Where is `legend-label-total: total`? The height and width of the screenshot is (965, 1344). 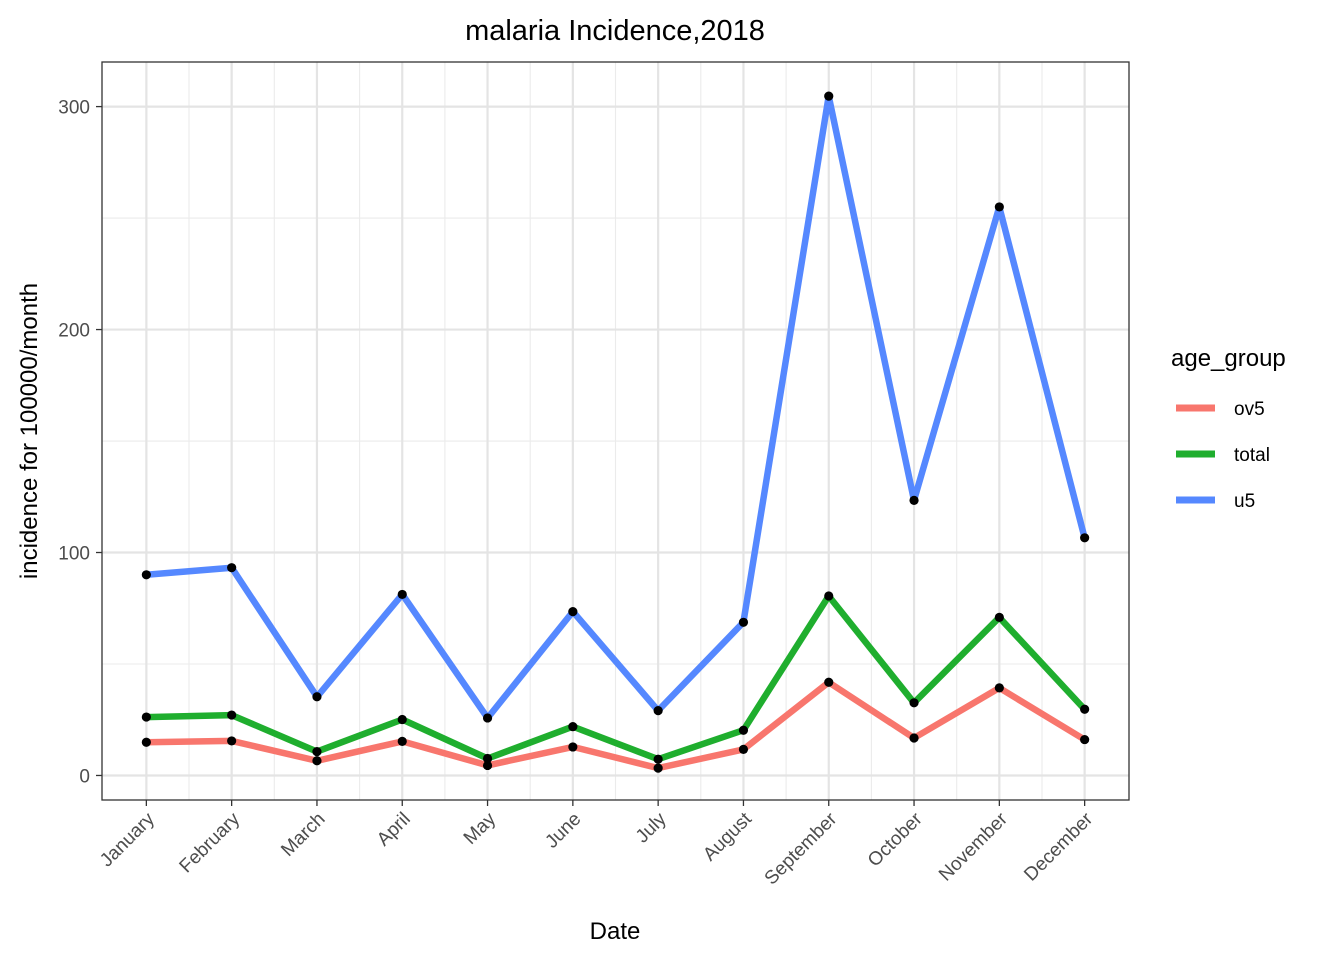 legend-label-total: total is located at coordinates (1252, 455).